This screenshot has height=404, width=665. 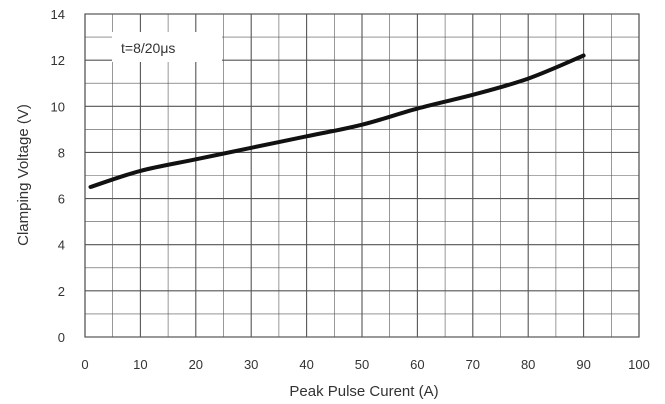 I want to click on x-tick-label: 60, so click(x=417, y=364).